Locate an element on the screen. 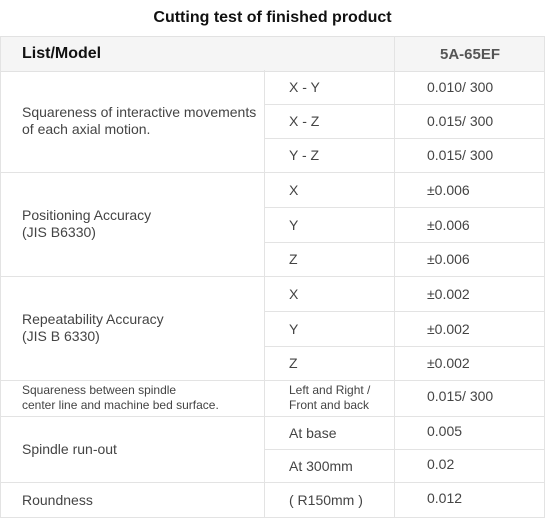 The width and height of the screenshot is (545, 520). value-pos-x: ±0.006 is located at coordinates (448, 189).